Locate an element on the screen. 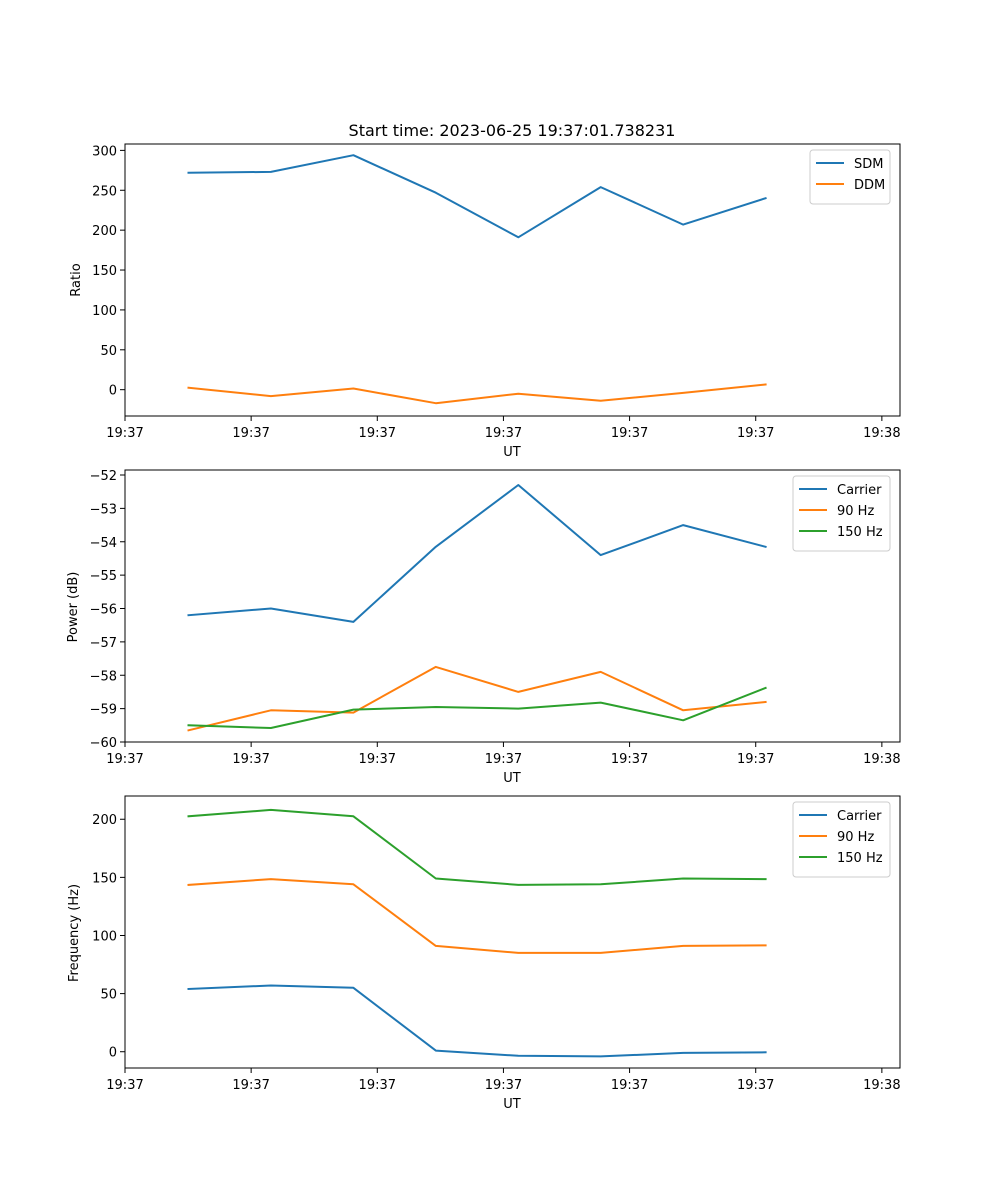 This screenshot has height=1200, width=1000. y-tick-label: −60 is located at coordinates (103, 743).